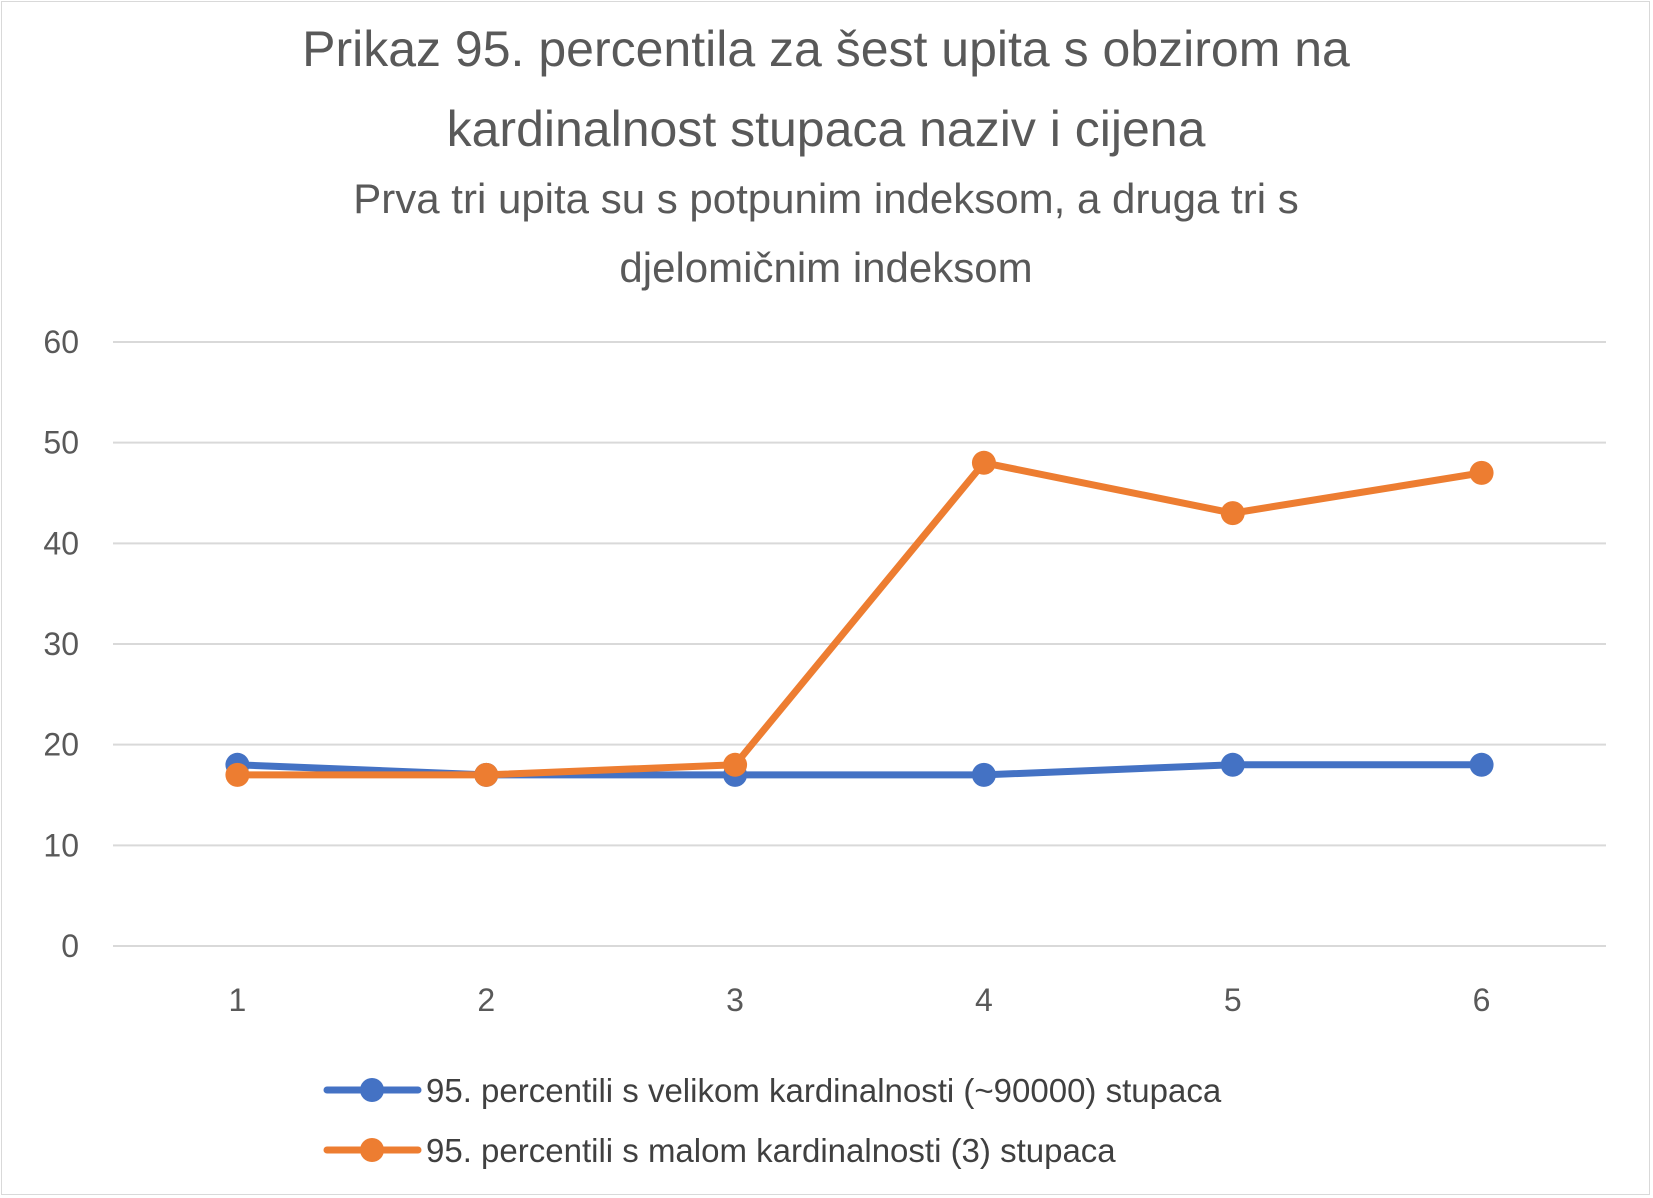  What do you see at coordinates (1482, 1000) in the screenshot?
I see `x-tick-label: 6` at bounding box center [1482, 1000].